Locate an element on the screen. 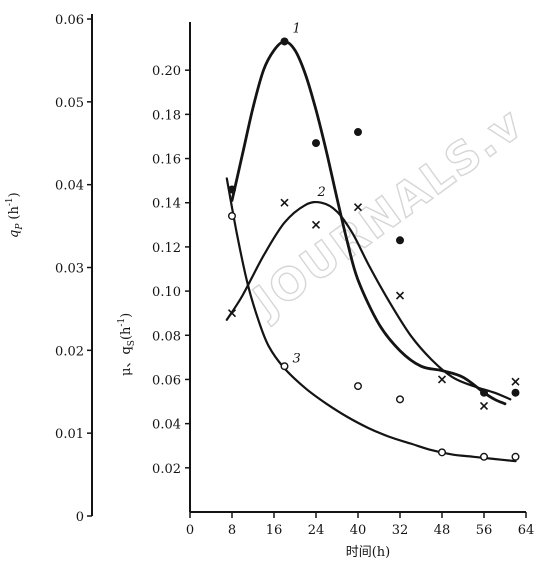  left-axis-tick-label: 0.04 is located at coordinates (69, 186).